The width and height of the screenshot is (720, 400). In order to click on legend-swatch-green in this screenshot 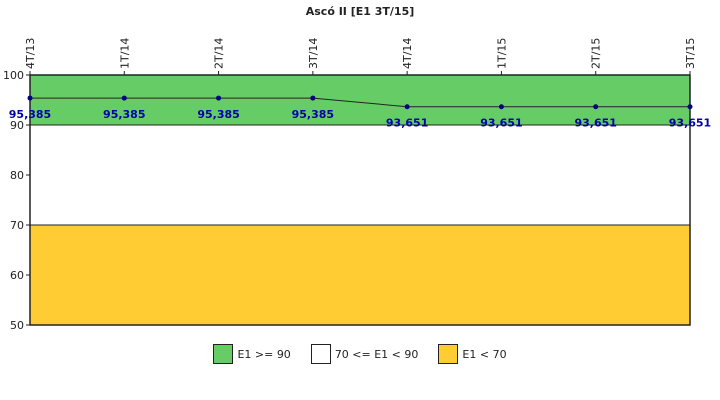, I will do `click(223, 354)`.